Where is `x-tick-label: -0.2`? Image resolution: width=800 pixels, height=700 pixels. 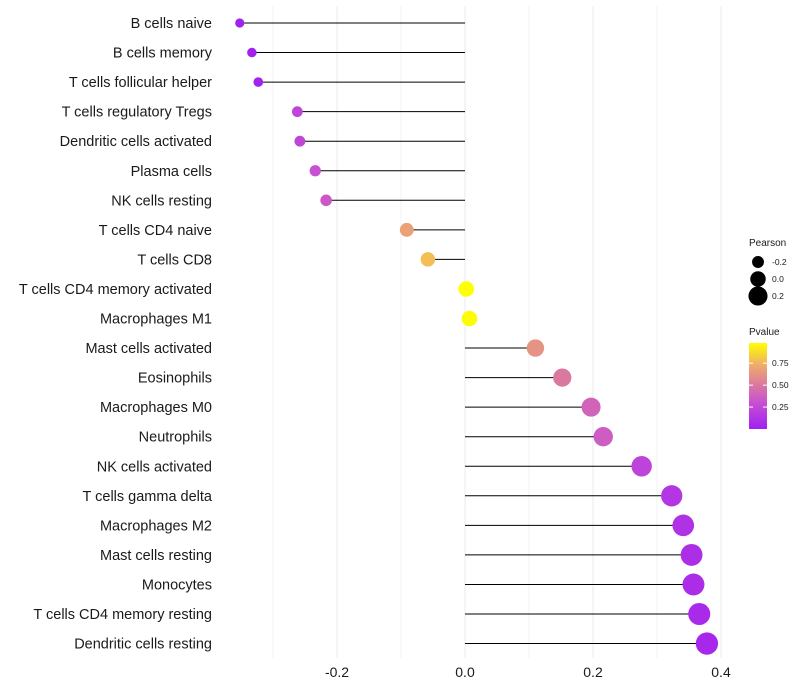 x-tick-label: -0.2 is located at coordinates (337, 672).